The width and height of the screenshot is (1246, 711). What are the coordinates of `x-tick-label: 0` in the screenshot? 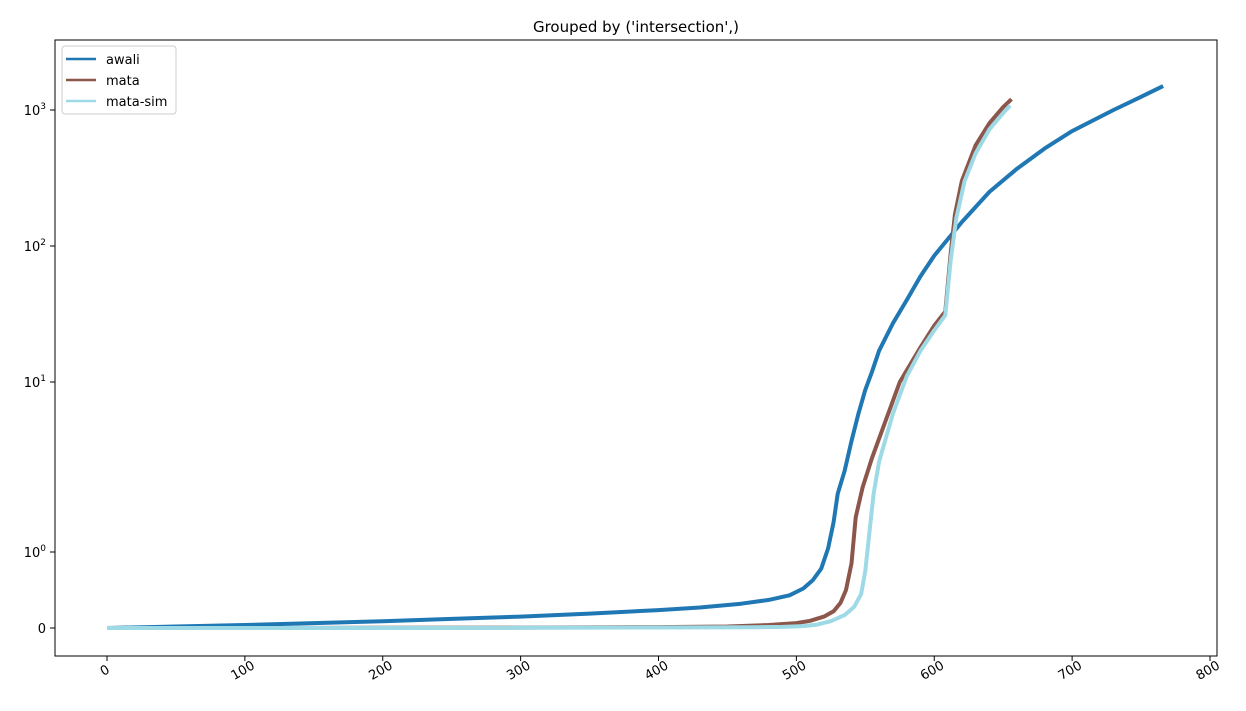 It's located at (105, 670).